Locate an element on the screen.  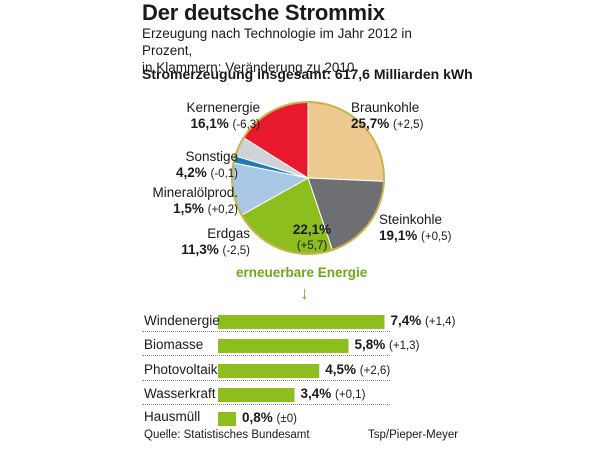
label-sonstige: Sonstige 4,2% (-0,1) is located at coordinates (194, 165).